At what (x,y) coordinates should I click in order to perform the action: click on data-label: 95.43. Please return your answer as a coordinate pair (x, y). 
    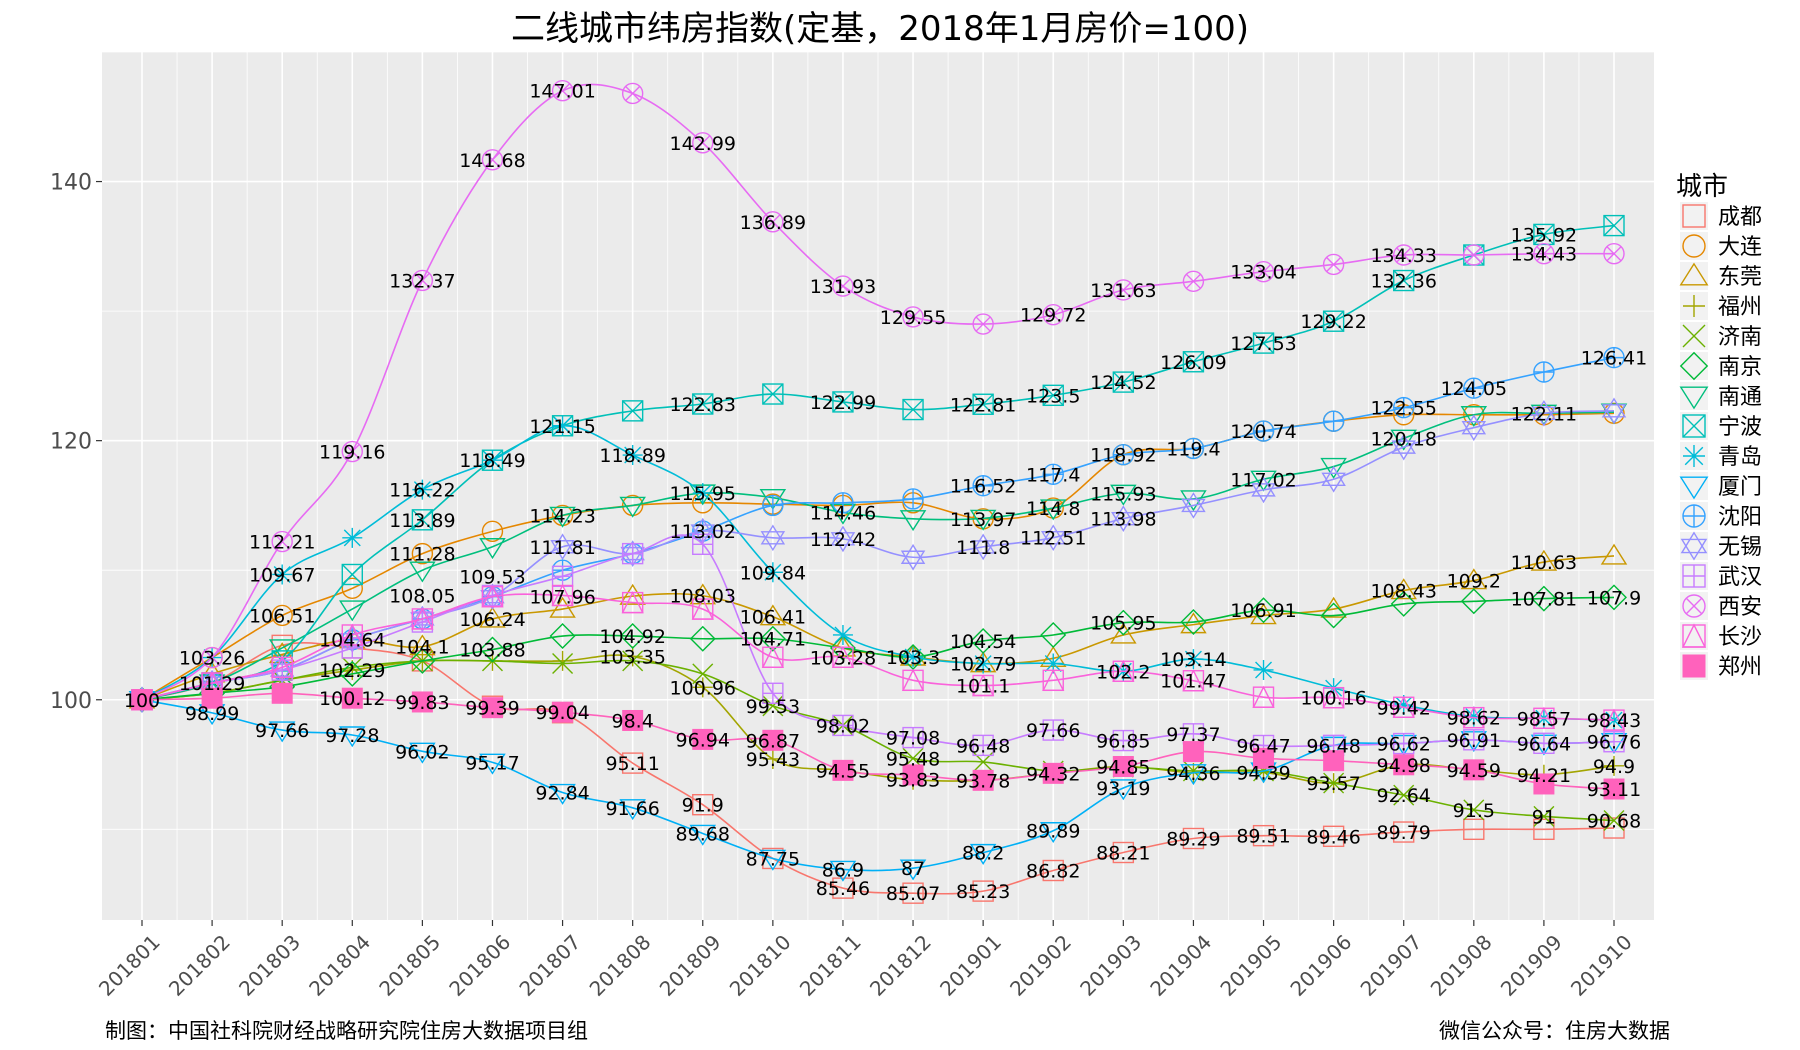
    Looking at the image, I should click on (773, 760).